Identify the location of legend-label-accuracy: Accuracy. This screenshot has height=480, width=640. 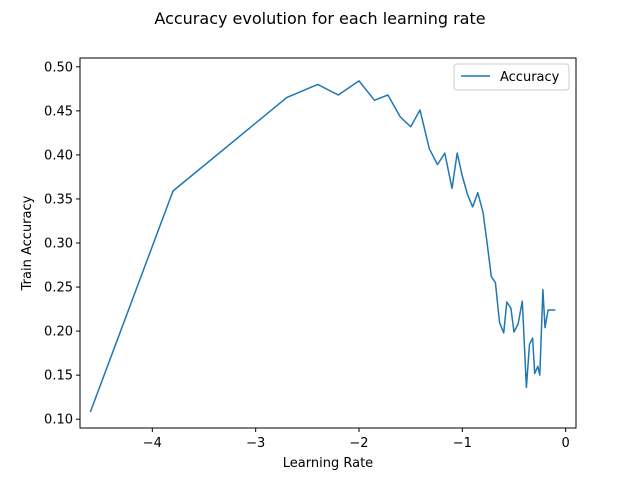
(530, 77).